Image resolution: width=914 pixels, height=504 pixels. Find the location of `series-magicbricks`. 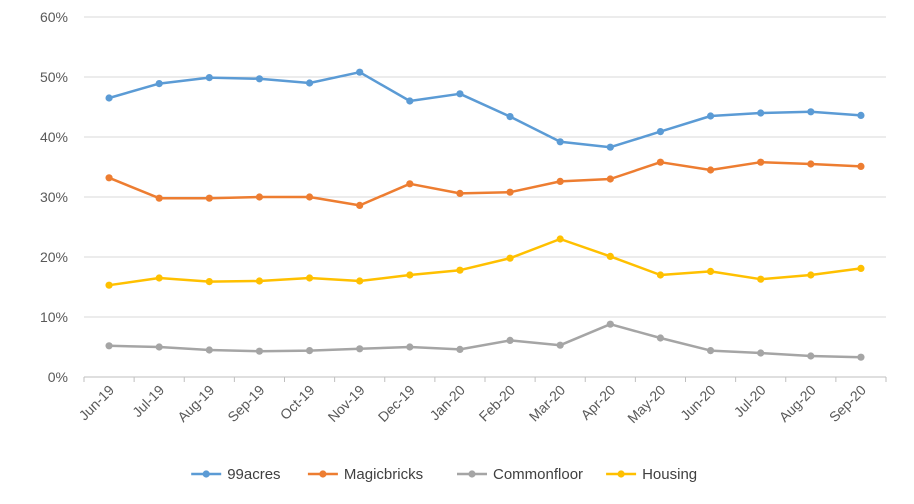

series-magicbricks is located at coordinates (485, 183).